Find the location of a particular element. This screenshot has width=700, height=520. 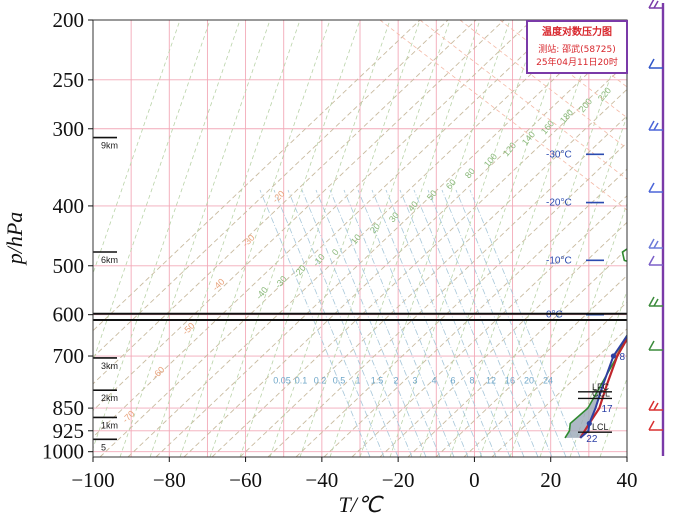

x-tick-label: −100 is located at coordinates (92, 480).